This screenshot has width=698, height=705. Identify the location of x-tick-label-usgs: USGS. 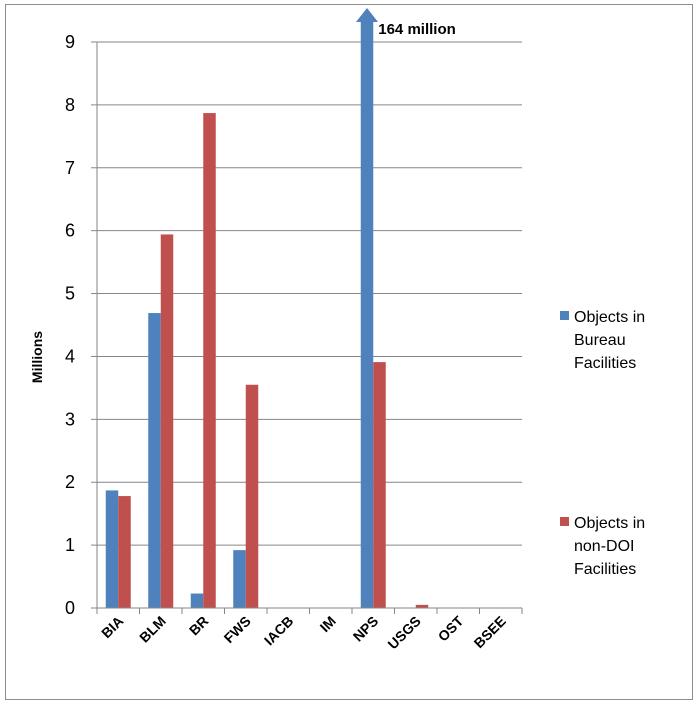
(403, 632).